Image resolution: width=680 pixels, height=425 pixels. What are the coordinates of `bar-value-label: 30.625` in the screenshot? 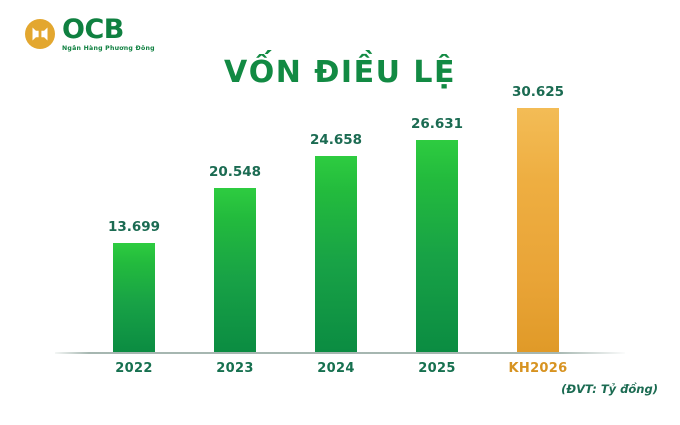 It's located at (538, 92).